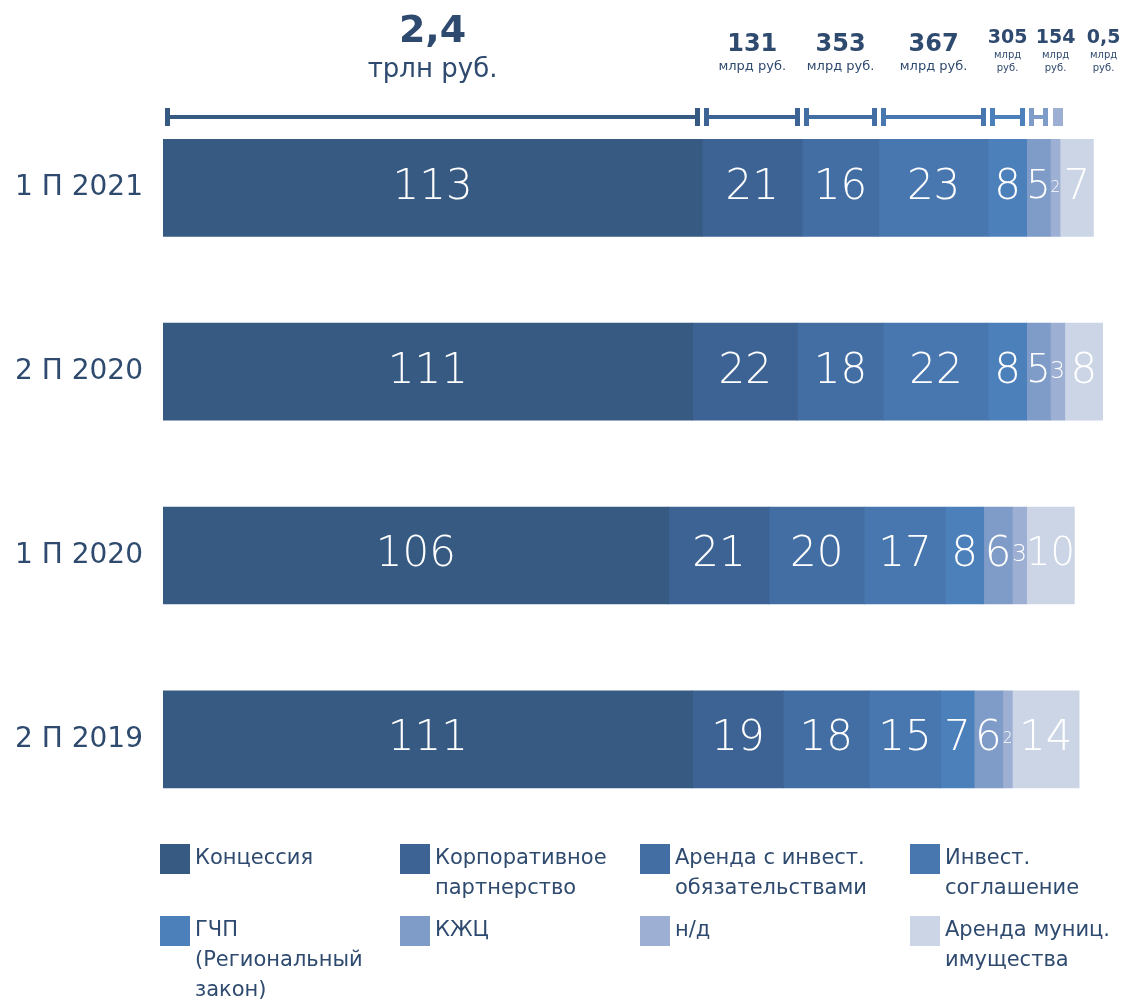 The height and width of the screenshot is (1004, 1138). Describe the element at coordinates (1103, 49) in the screenshot. I see `text: 0,5 млрд руб.` at that location.